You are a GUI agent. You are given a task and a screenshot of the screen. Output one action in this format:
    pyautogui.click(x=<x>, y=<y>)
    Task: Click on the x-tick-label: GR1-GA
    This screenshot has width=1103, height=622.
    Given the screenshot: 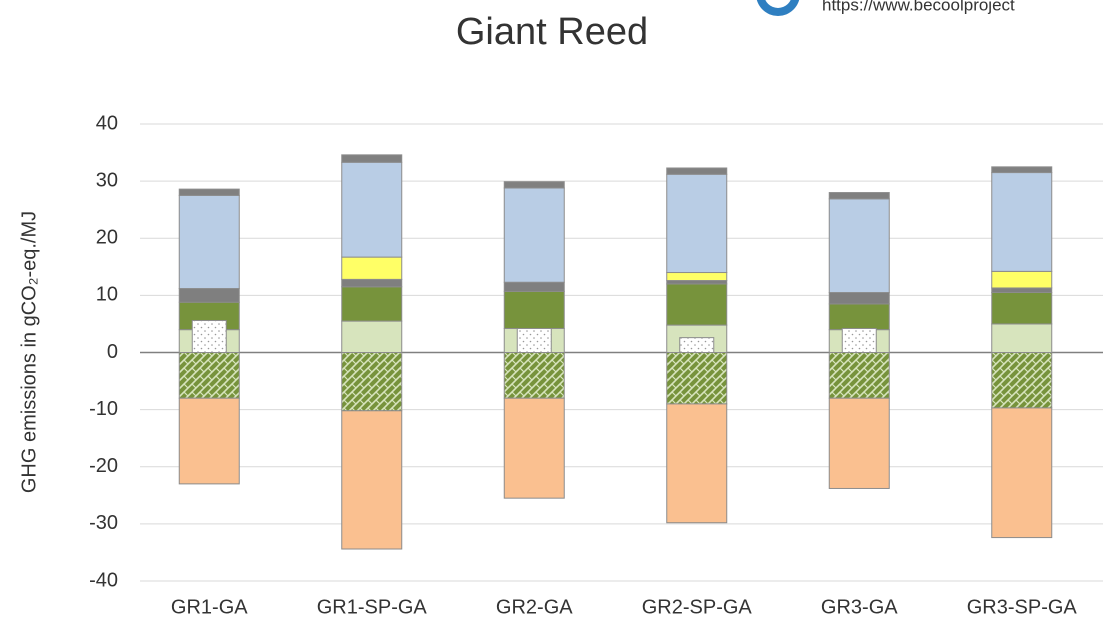 What is the action you would take?
    pyautogui.click(x=209, y=607)
    